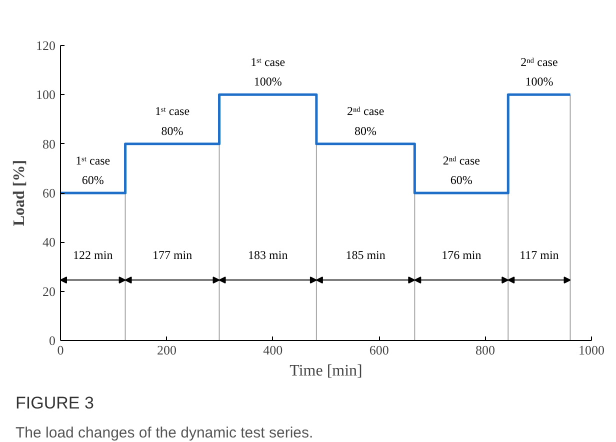 The height and width of the screenshot is (442, 616). I want to click on annotation: 2ⁿᵈ case 80%, so click(365, 121).